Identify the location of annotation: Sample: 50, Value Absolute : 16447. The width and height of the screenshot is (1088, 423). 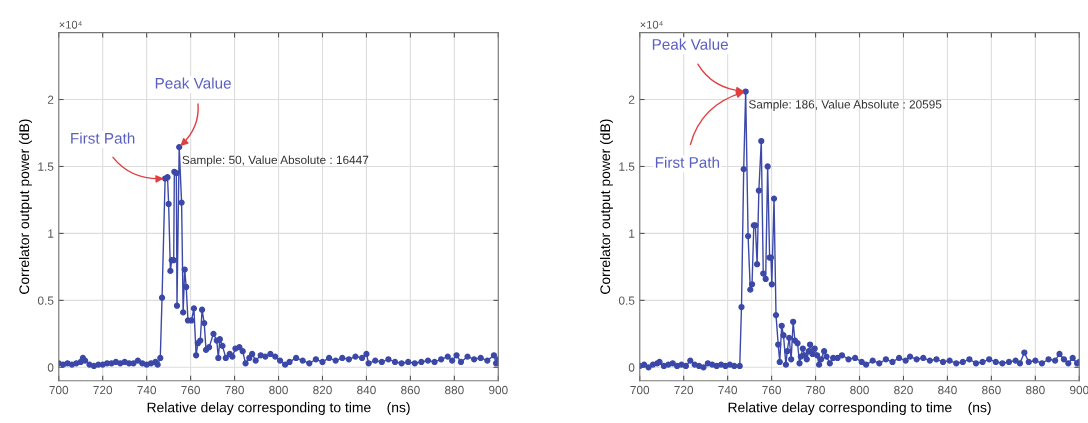
(275, 161).